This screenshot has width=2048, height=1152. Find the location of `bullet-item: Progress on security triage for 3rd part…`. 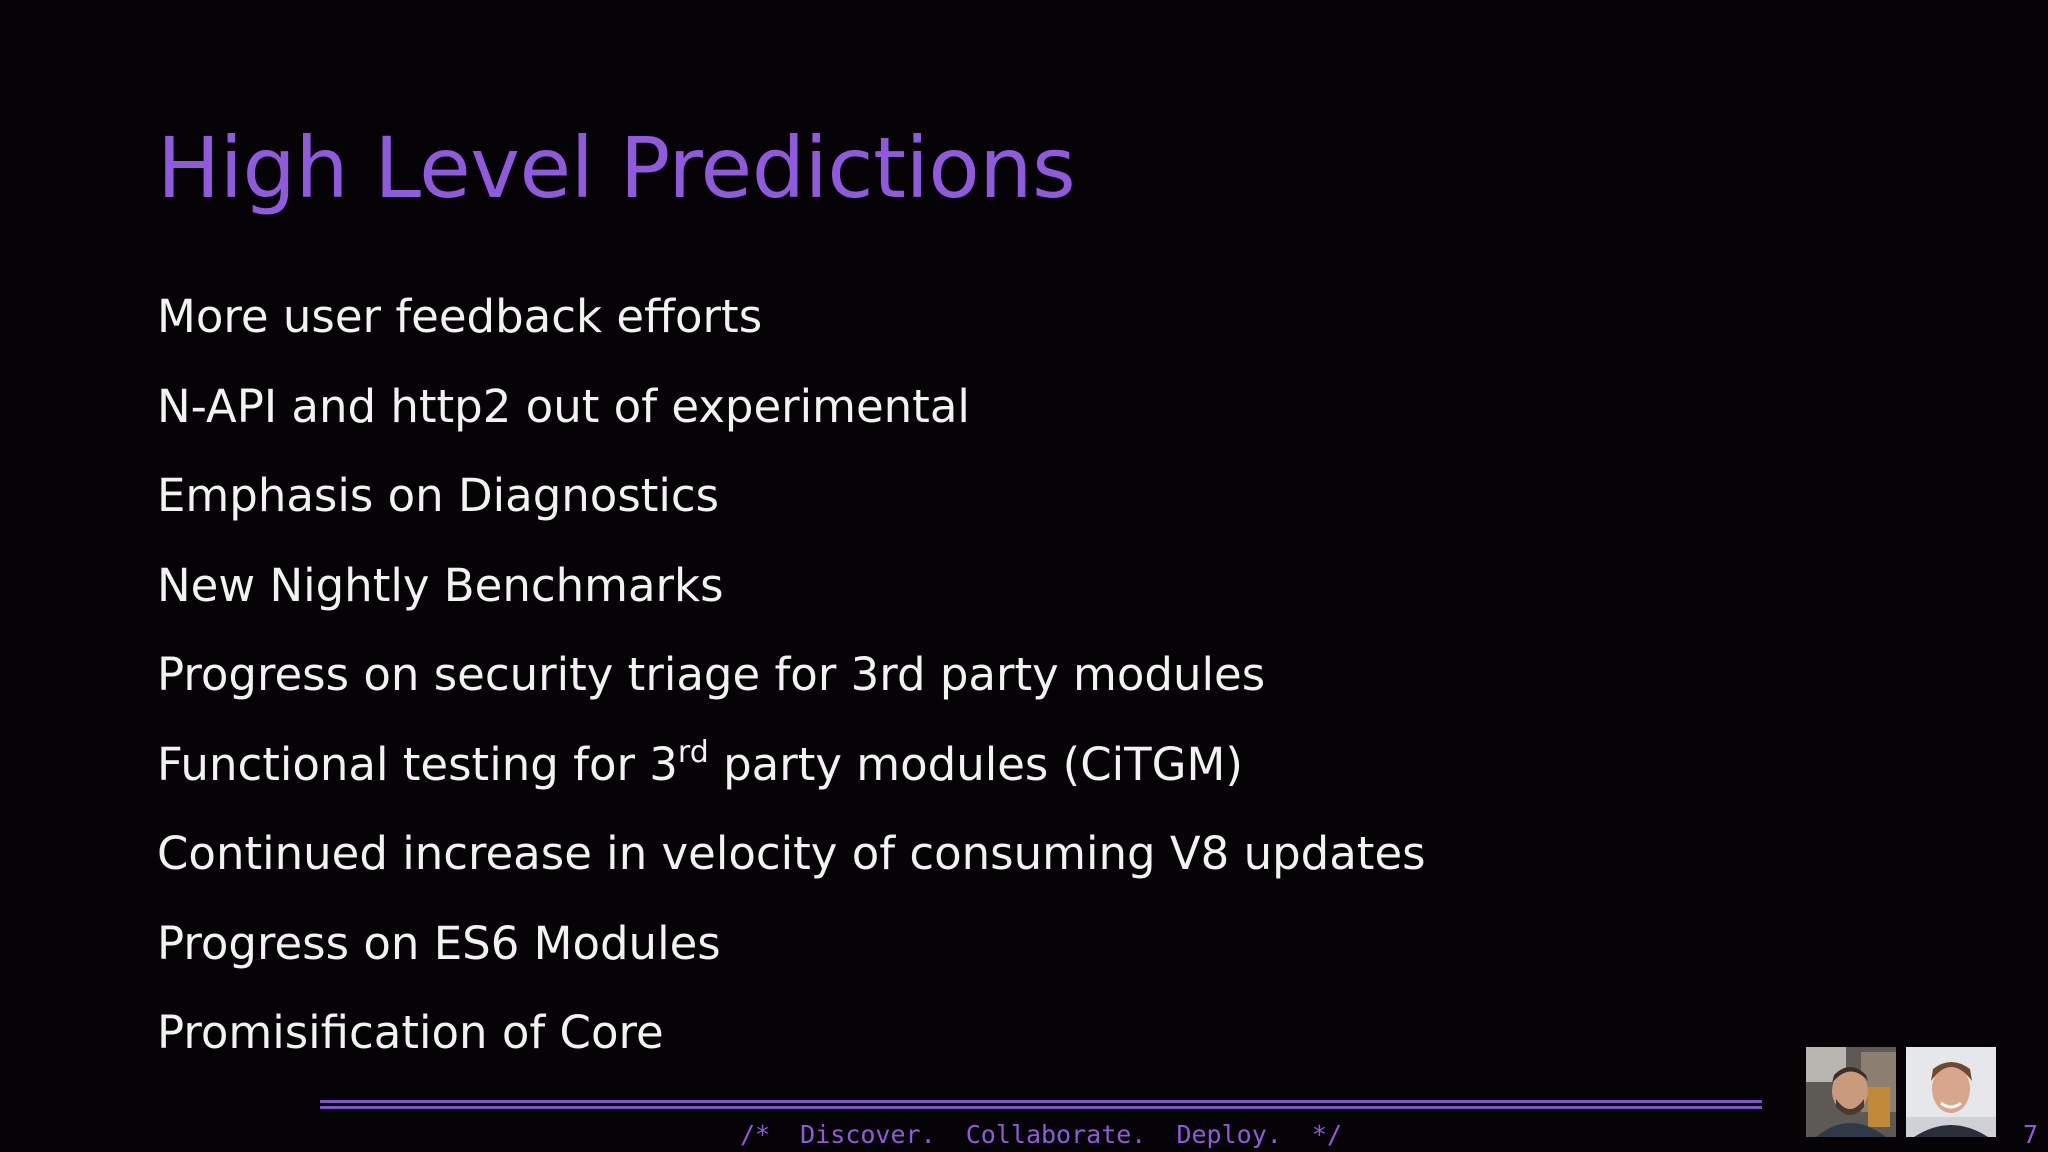

bullet-item: Progress on security triage for 3rd part… is located at coordinates (711, 674).